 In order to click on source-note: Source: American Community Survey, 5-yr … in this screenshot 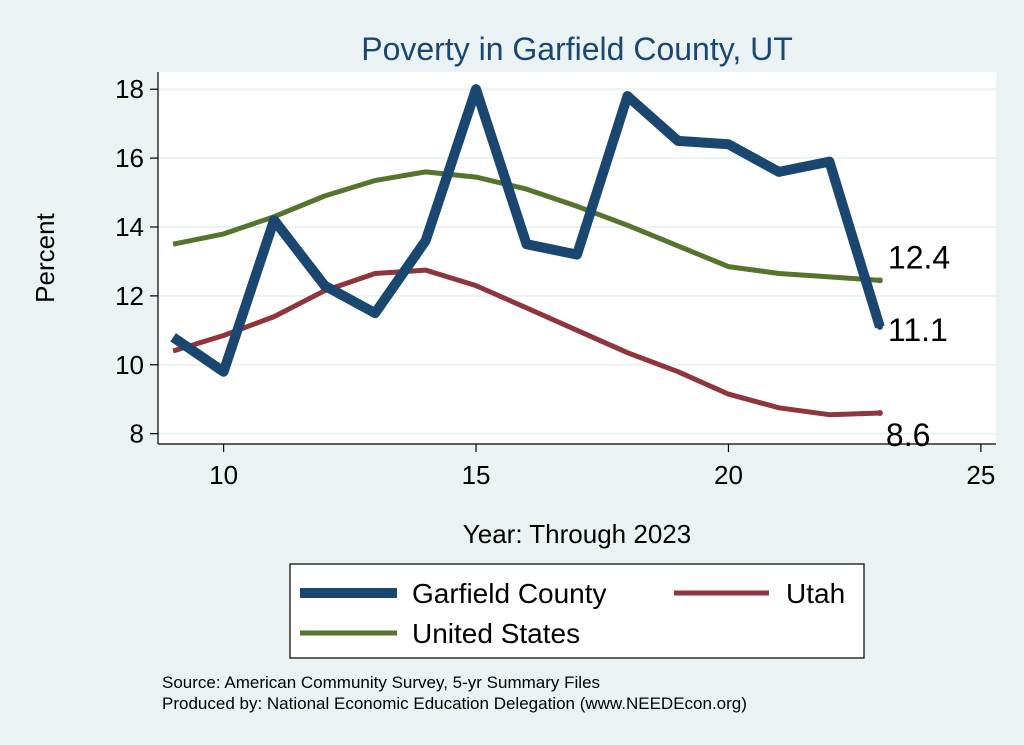, I will do `click(381, 682)`.